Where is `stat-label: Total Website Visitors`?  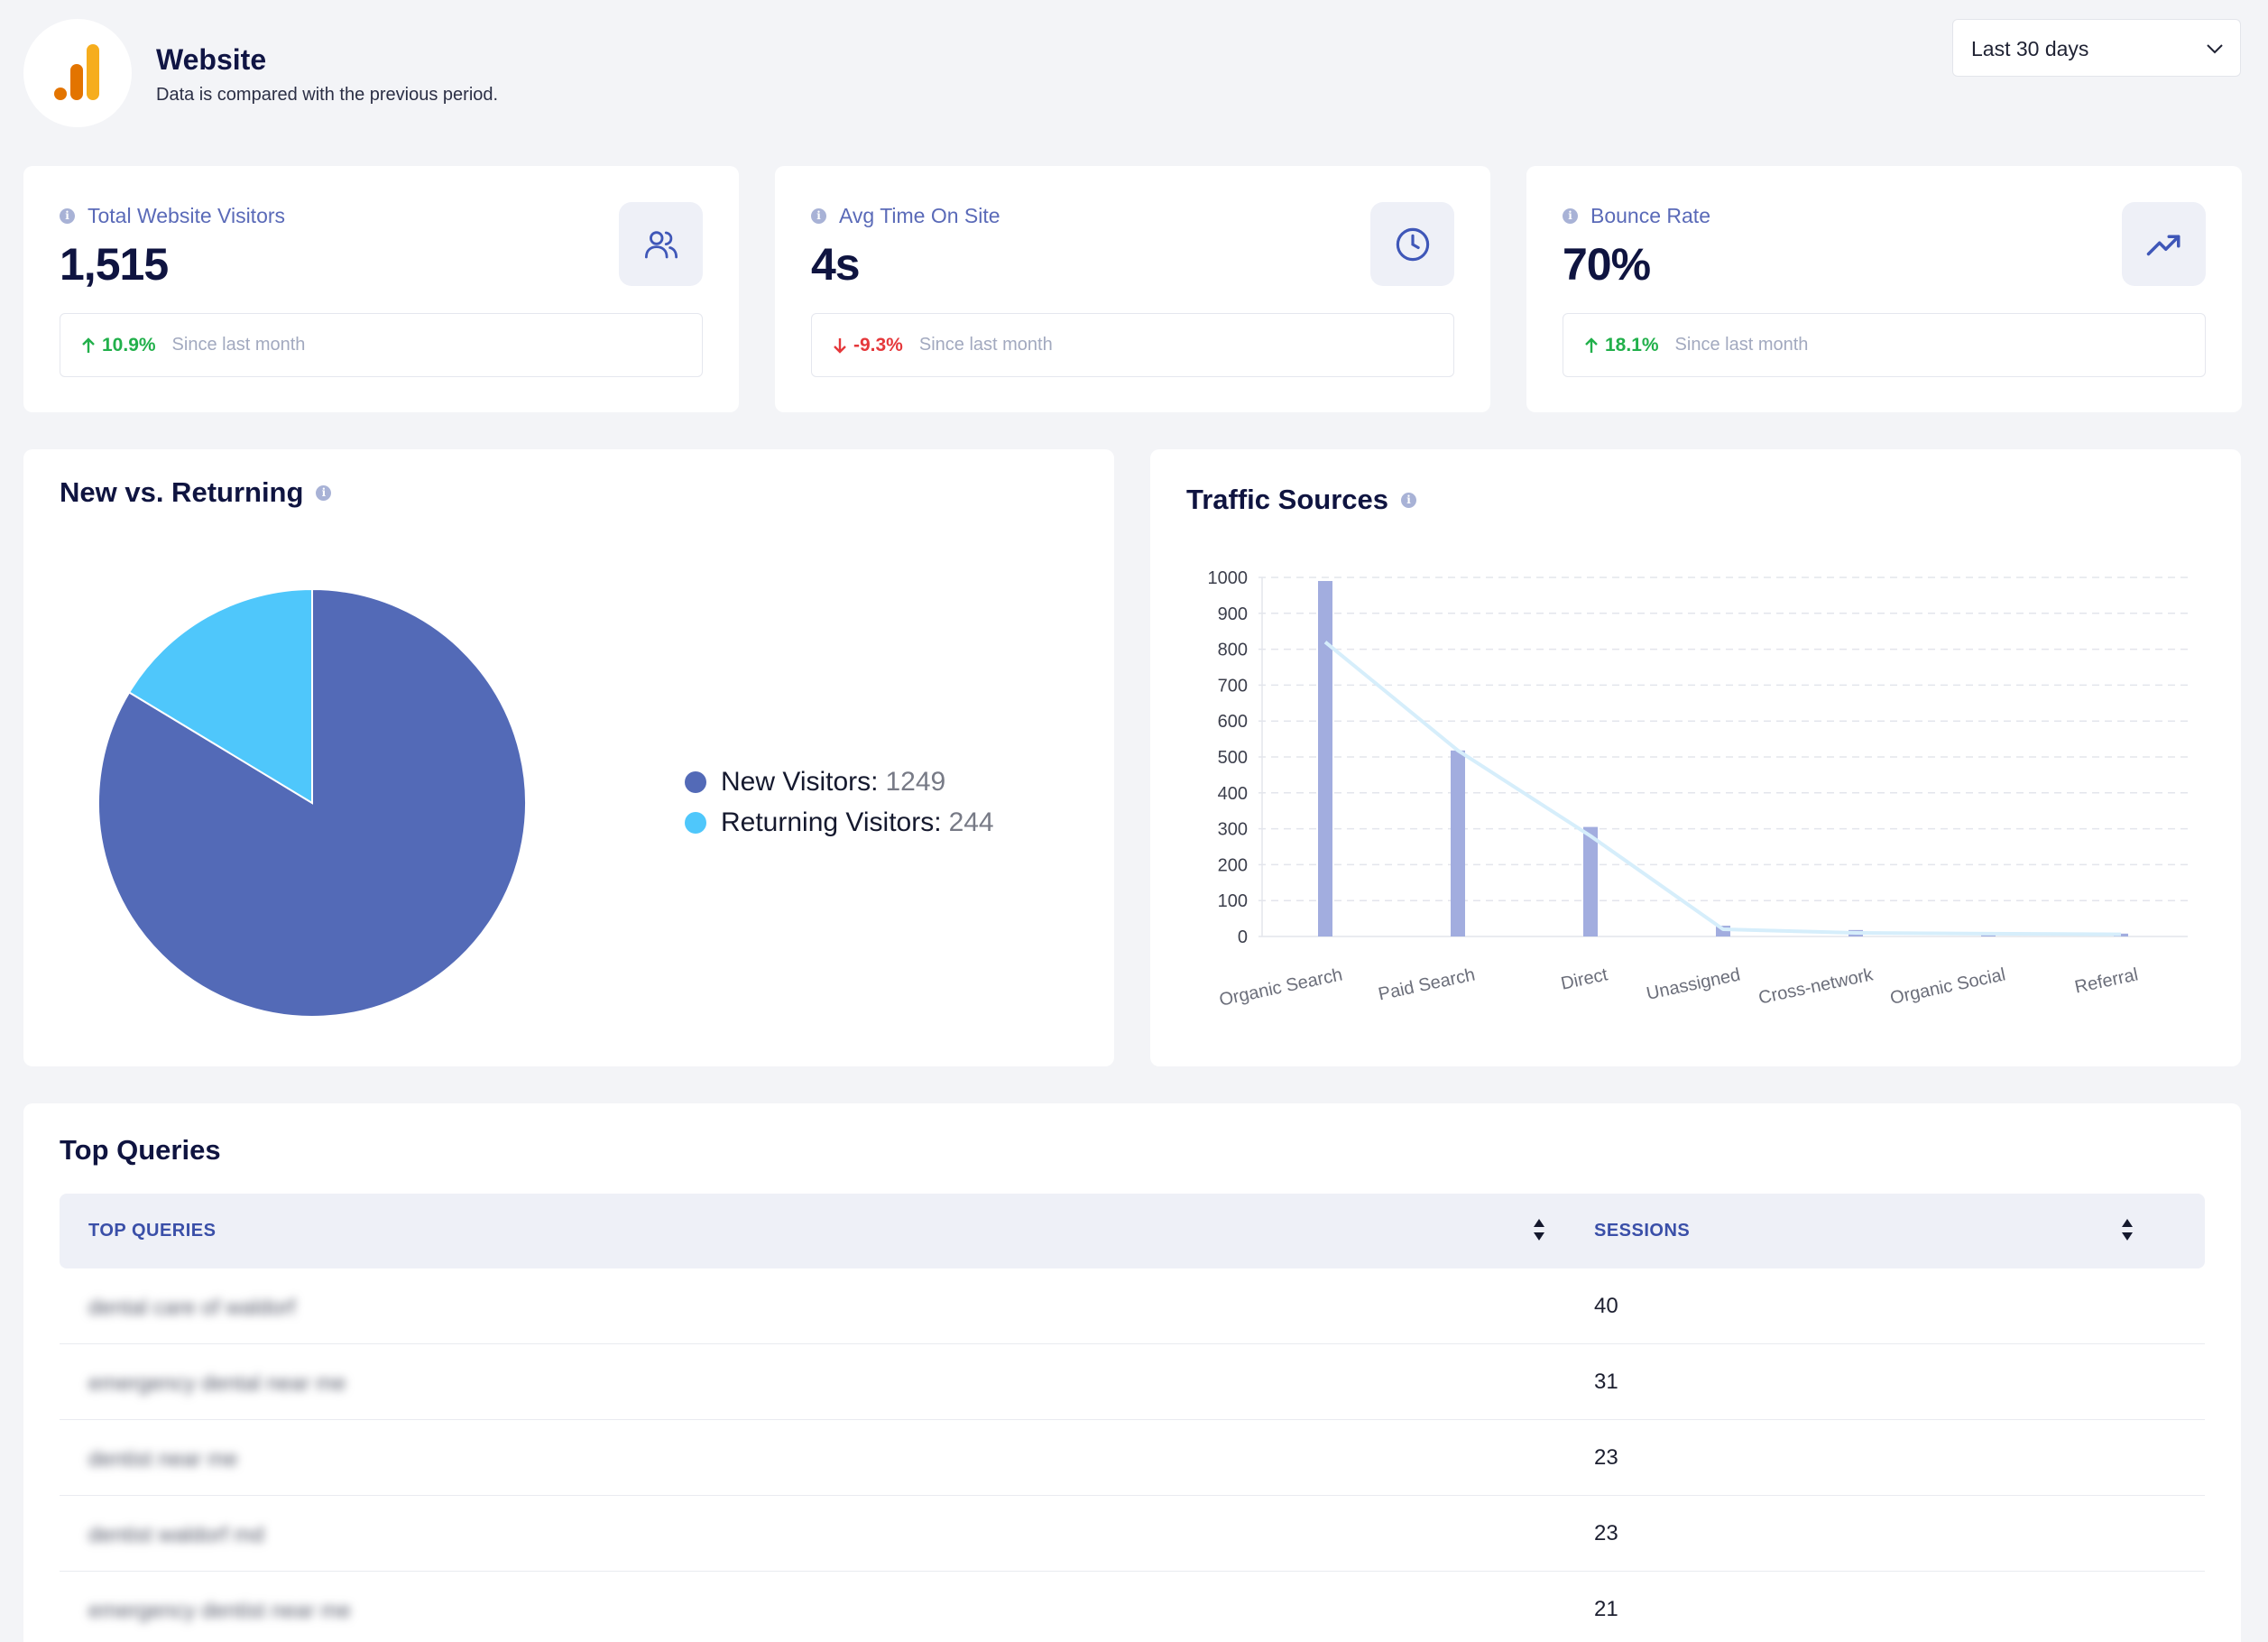
stat-label: Total Website Visitors is located at coordinates (187, 216).